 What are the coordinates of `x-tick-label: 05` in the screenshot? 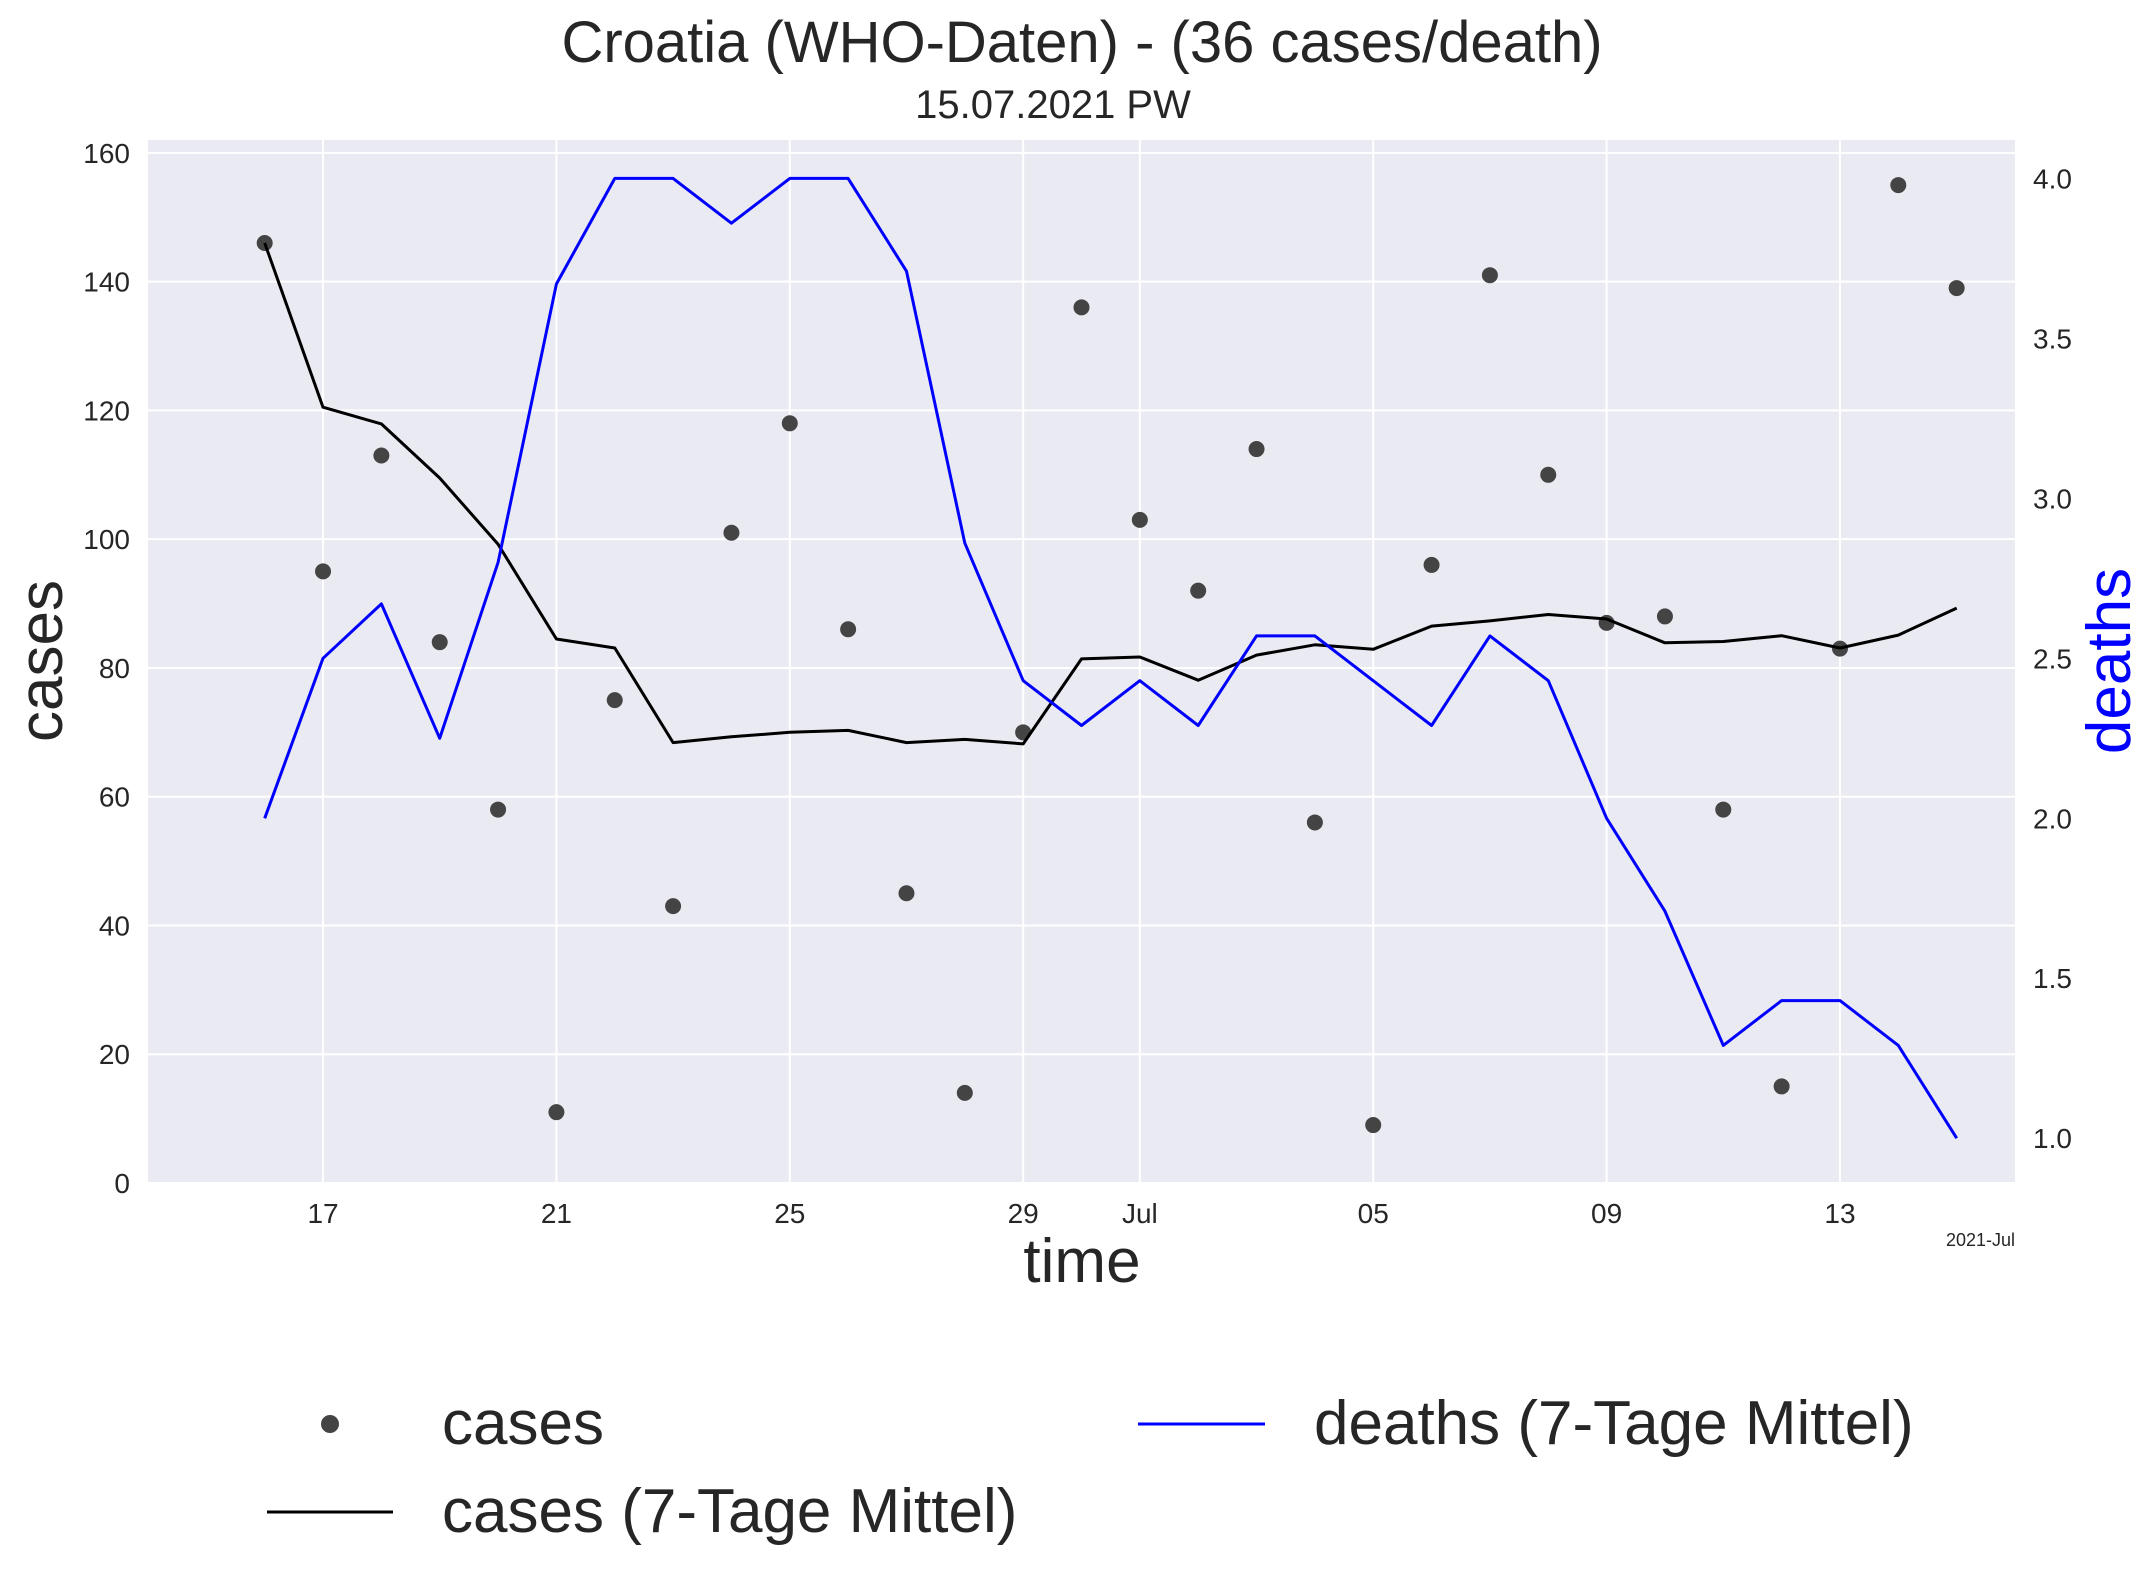 It's located at (1373, 1213).